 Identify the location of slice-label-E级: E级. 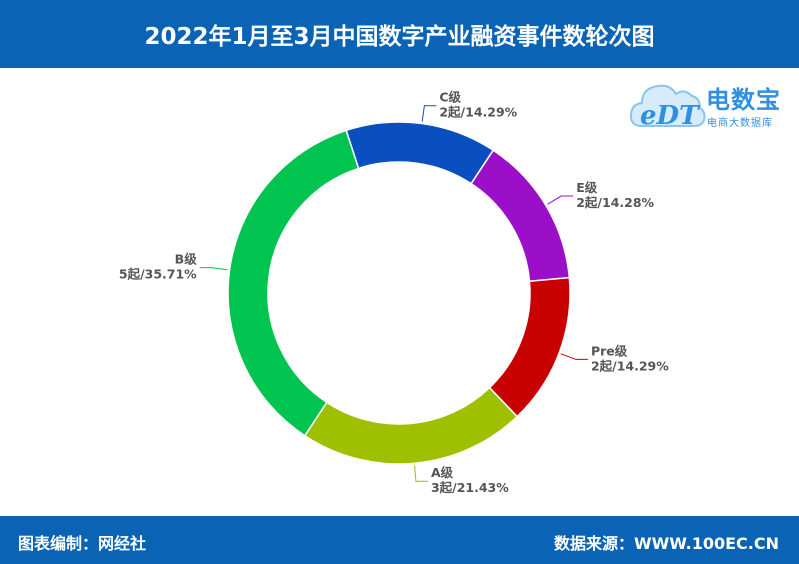
(587, 187).